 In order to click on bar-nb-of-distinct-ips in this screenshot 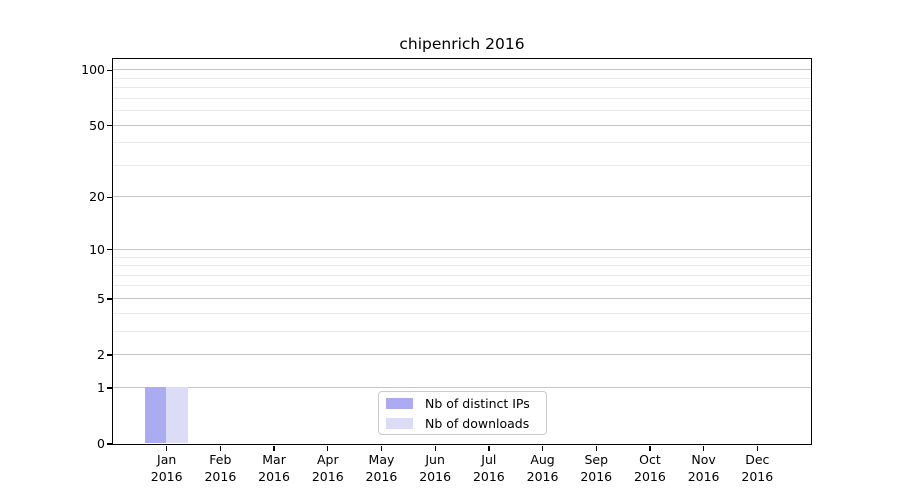, I will do `click(155, 415)`.